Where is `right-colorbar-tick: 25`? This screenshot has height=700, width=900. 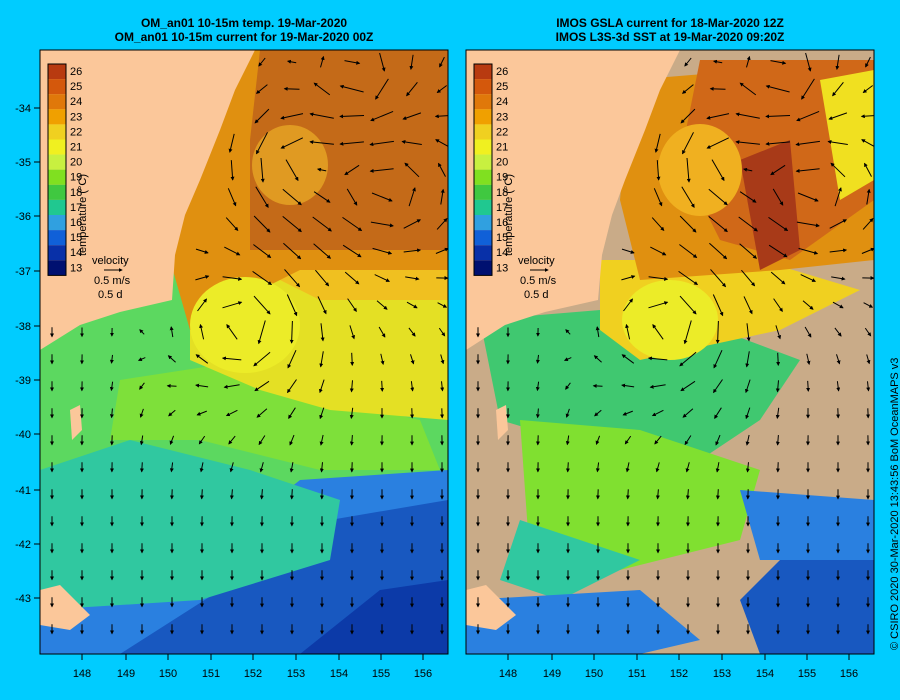
right-colorbar-tick: 25 is located at coordinates (502, 87).